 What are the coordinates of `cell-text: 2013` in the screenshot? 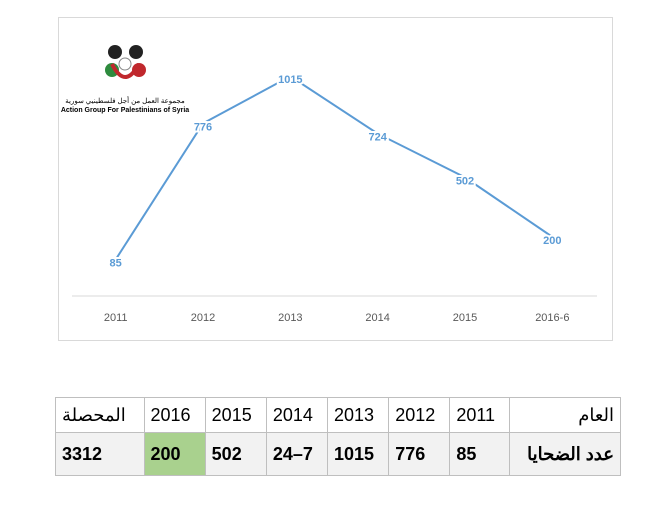 It's located at (354, 414).